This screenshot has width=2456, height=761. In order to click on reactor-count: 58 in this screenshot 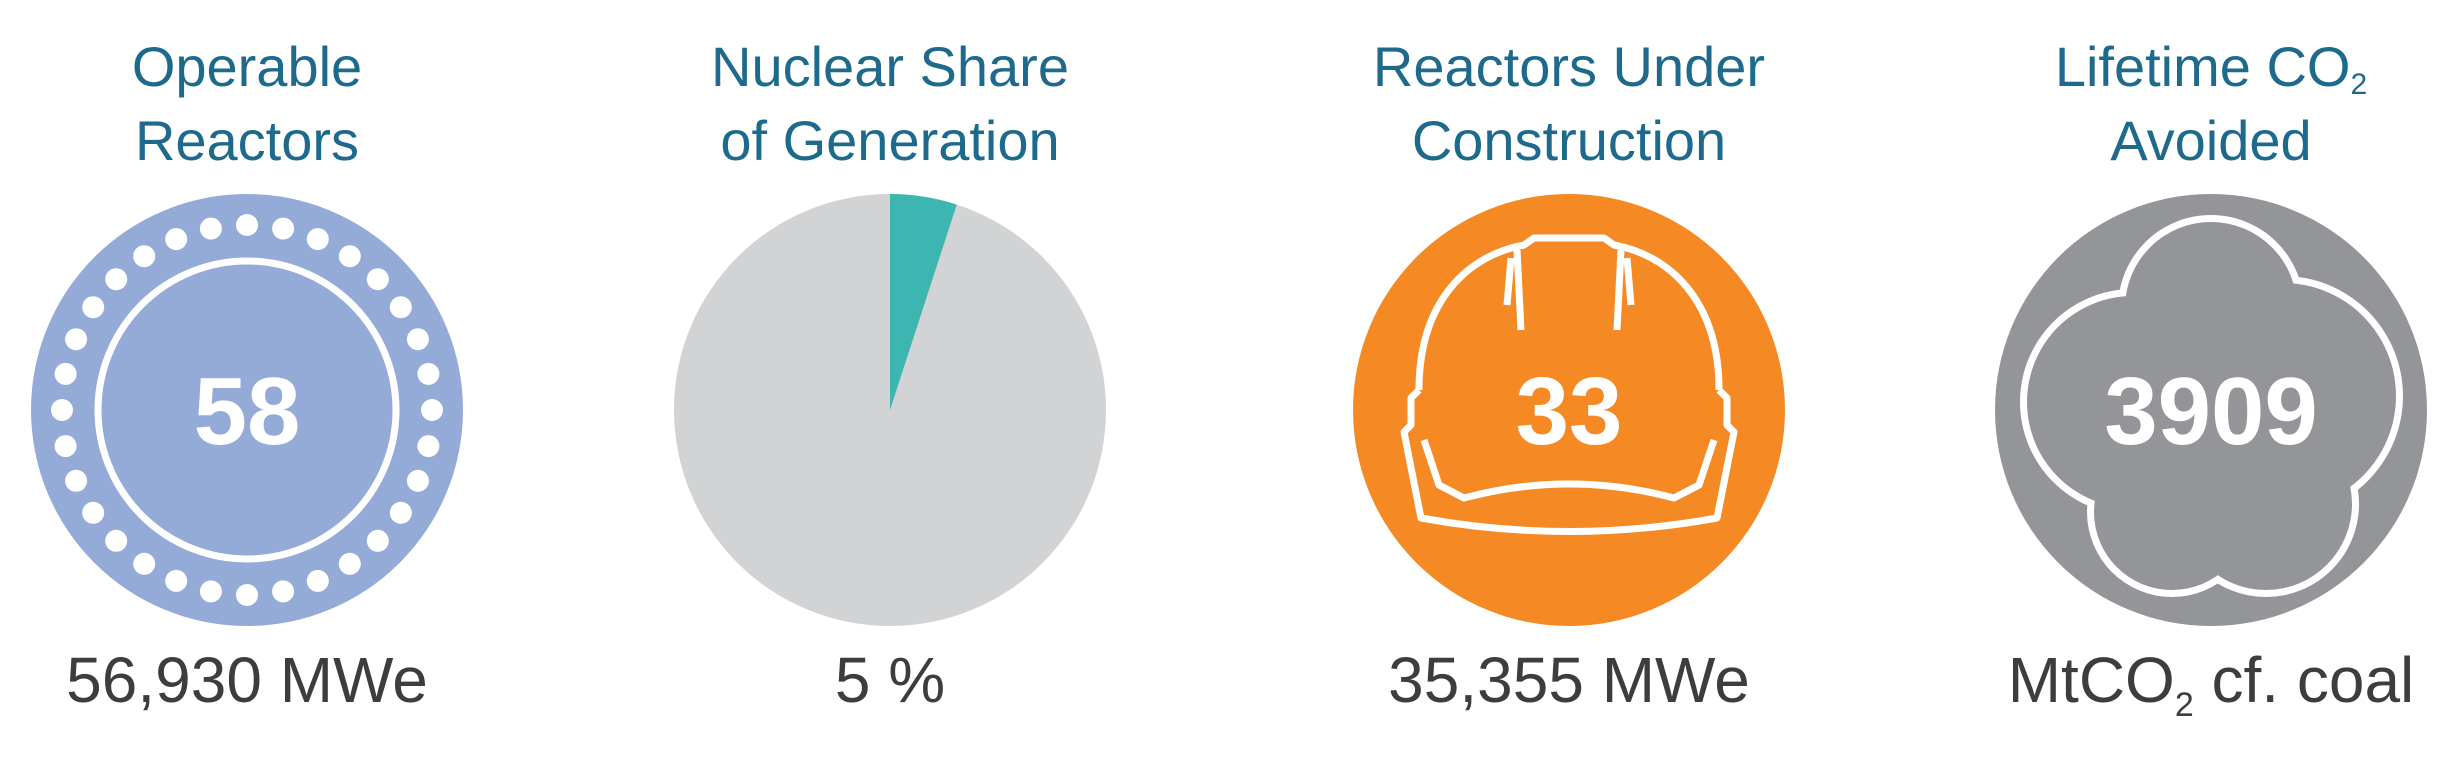, I will do `click(247, 411)`.